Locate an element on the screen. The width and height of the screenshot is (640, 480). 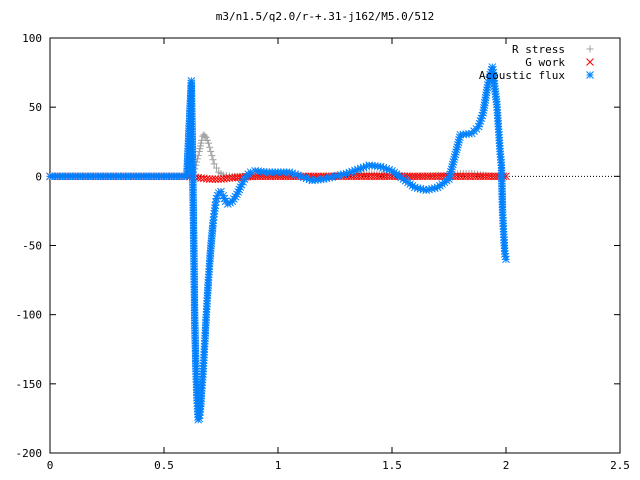
y-tick-label: -200 is located at coordinates (29, 453).